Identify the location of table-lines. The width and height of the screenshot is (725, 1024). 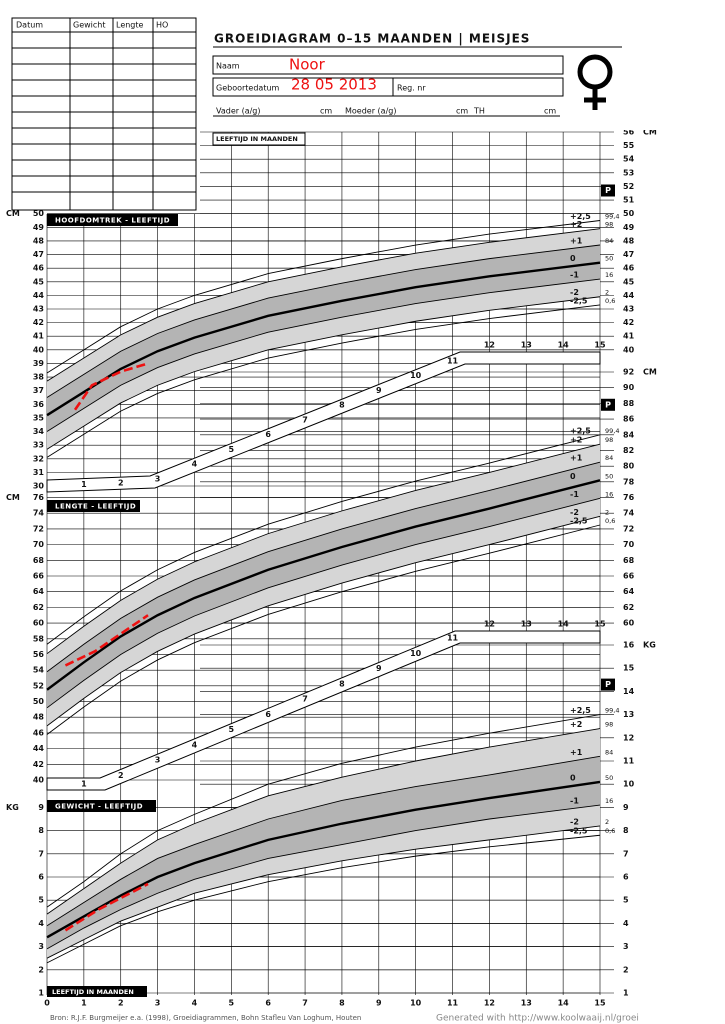
(104, 114).